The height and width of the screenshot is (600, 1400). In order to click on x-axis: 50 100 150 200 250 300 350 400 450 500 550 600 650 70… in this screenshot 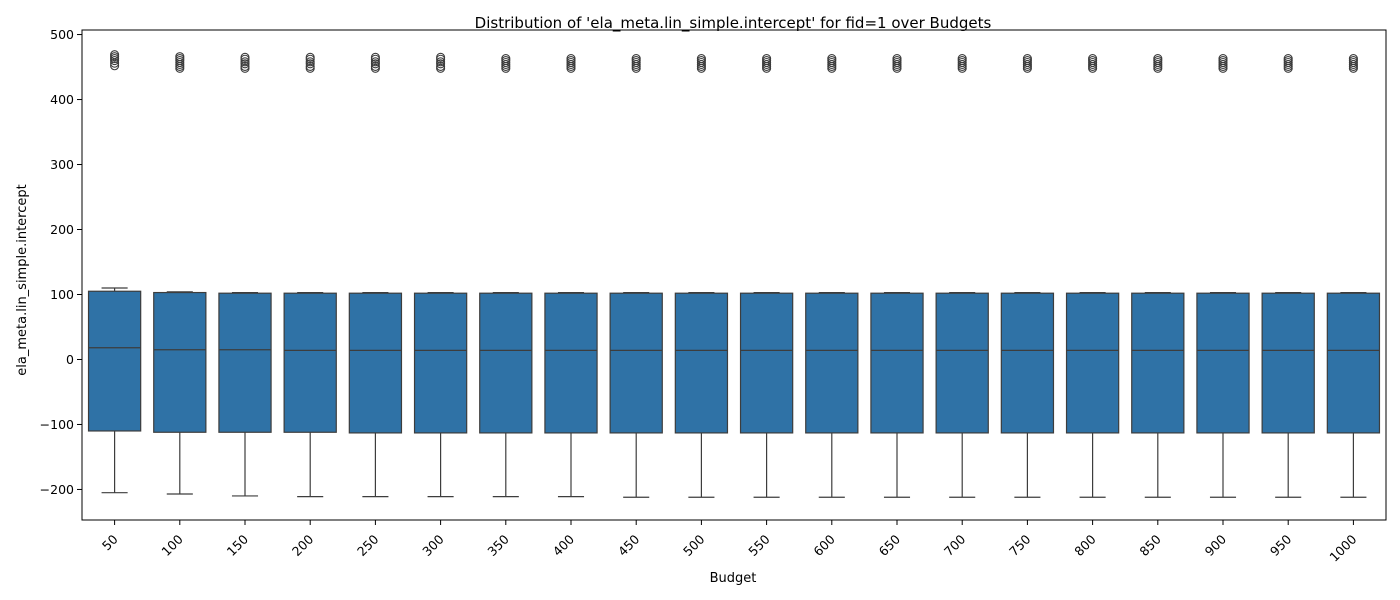, I will do `click(729, 542)`.